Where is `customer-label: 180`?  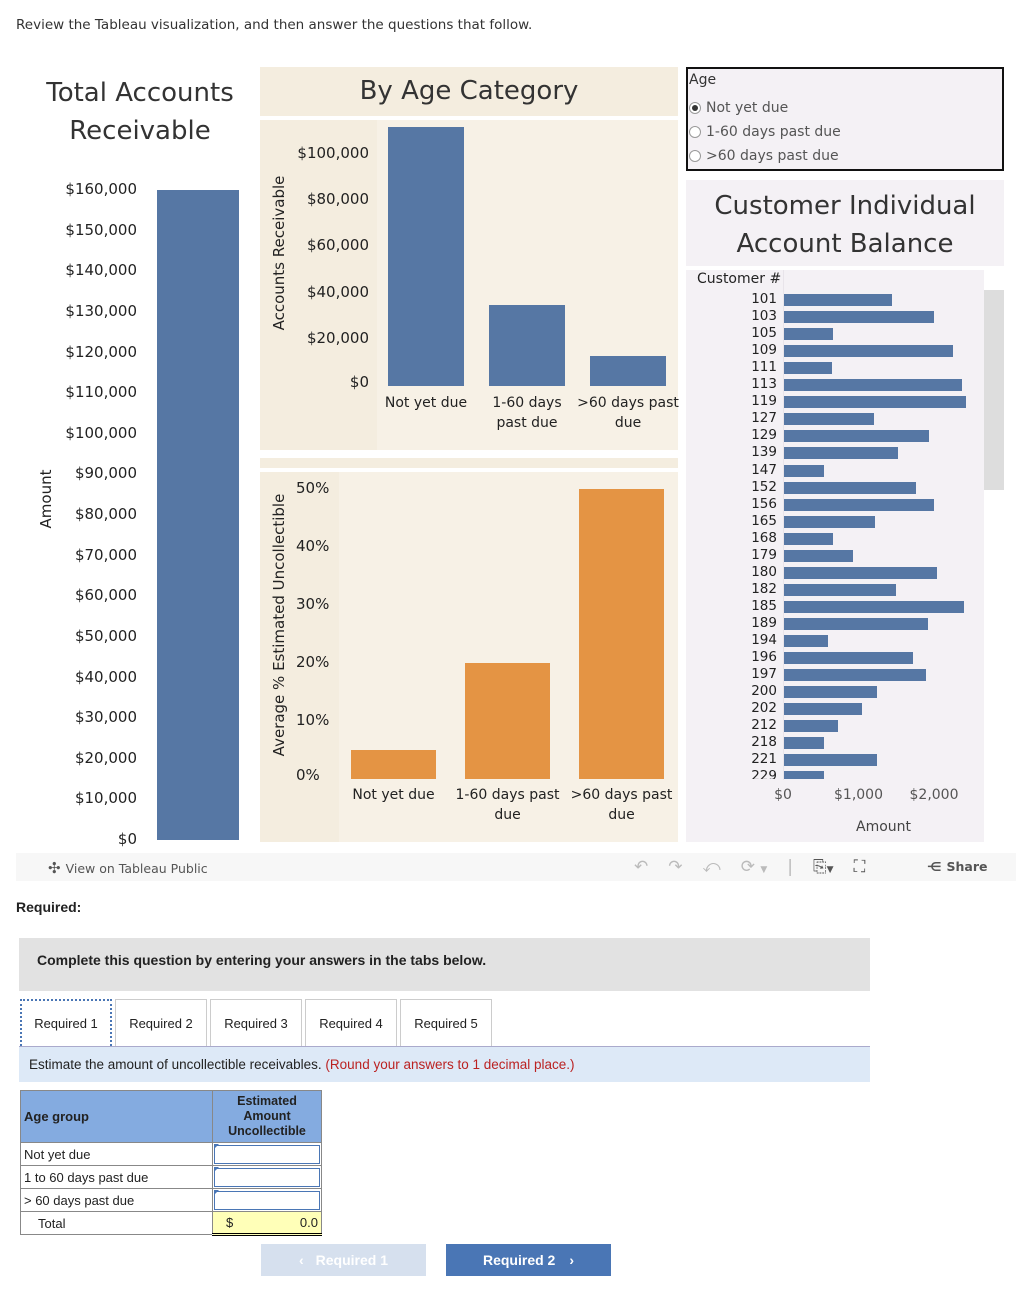 customer-label: 180 is located at coordinates (764, 571).